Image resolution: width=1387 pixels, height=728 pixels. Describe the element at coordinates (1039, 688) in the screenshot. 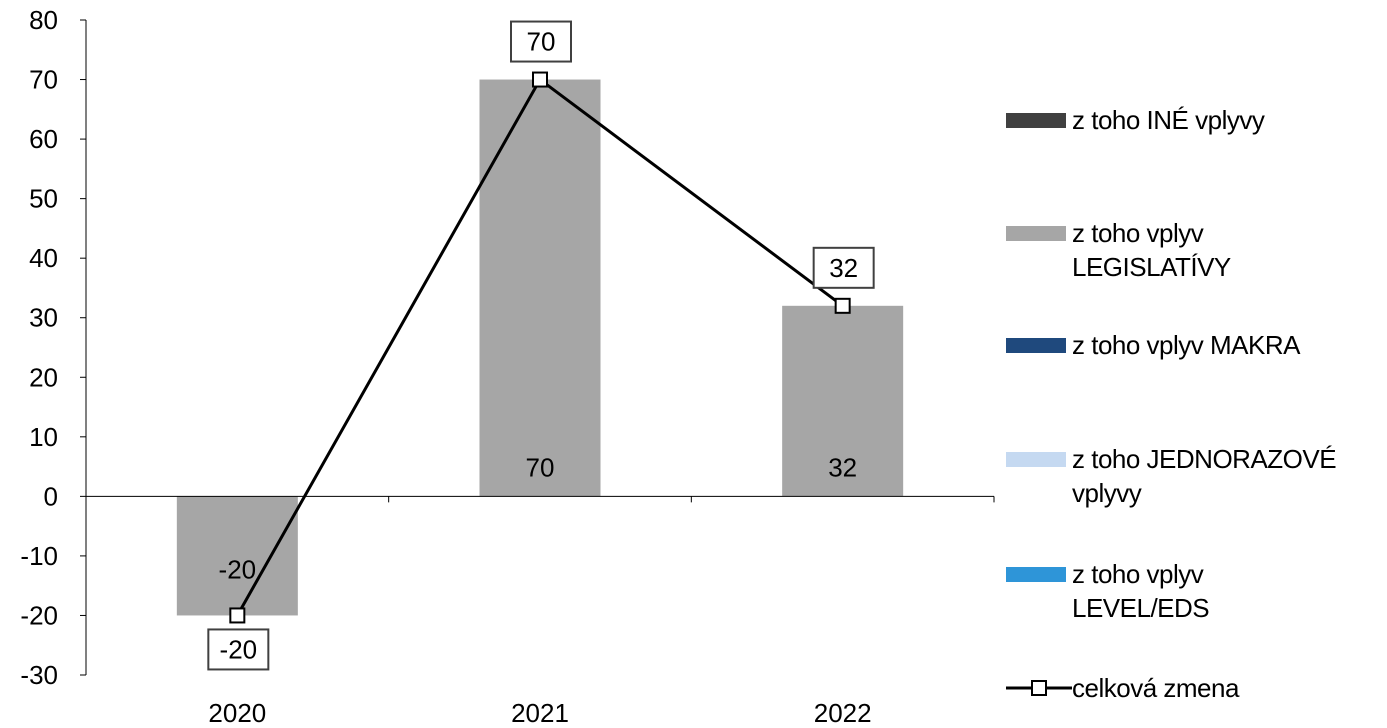

I see `legend-line-marker-icon` at that location.